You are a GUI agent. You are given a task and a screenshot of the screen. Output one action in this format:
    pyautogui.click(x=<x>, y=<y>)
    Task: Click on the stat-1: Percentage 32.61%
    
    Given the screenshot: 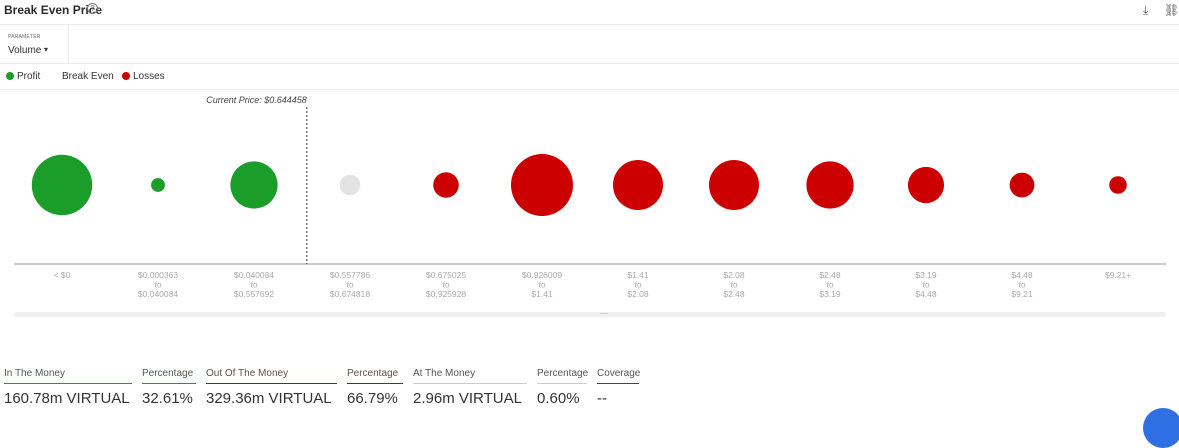 What is the action you would take?
    pyautogui.click(x=169, y=387)
    